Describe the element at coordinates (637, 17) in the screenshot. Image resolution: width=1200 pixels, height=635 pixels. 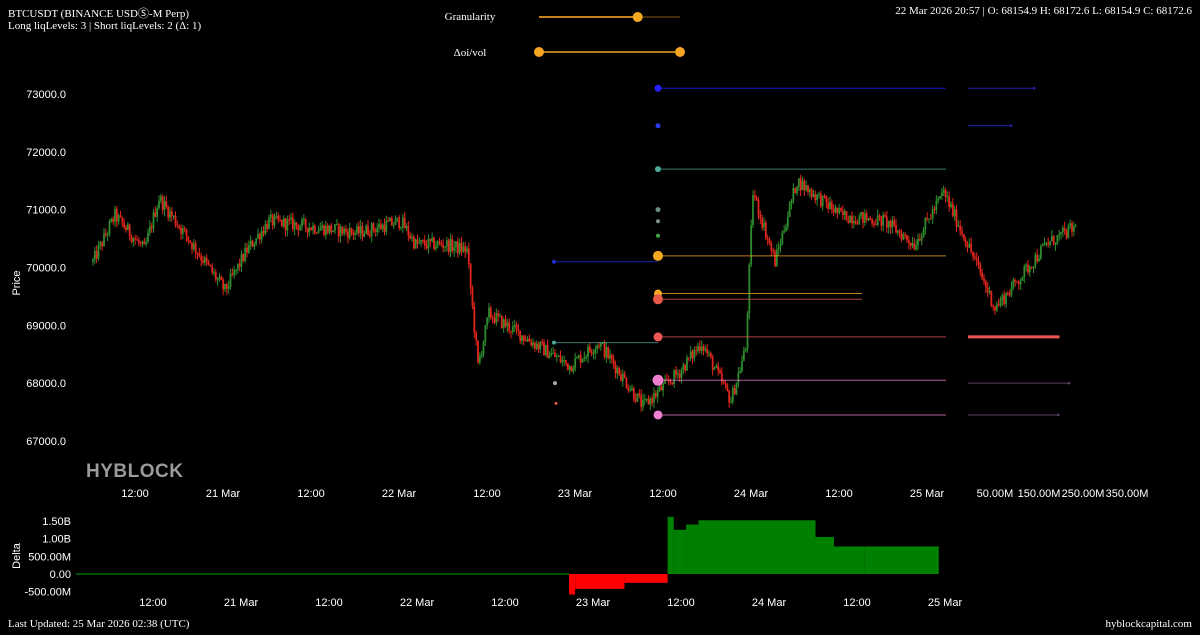
I see `granularity-handle` at that location.